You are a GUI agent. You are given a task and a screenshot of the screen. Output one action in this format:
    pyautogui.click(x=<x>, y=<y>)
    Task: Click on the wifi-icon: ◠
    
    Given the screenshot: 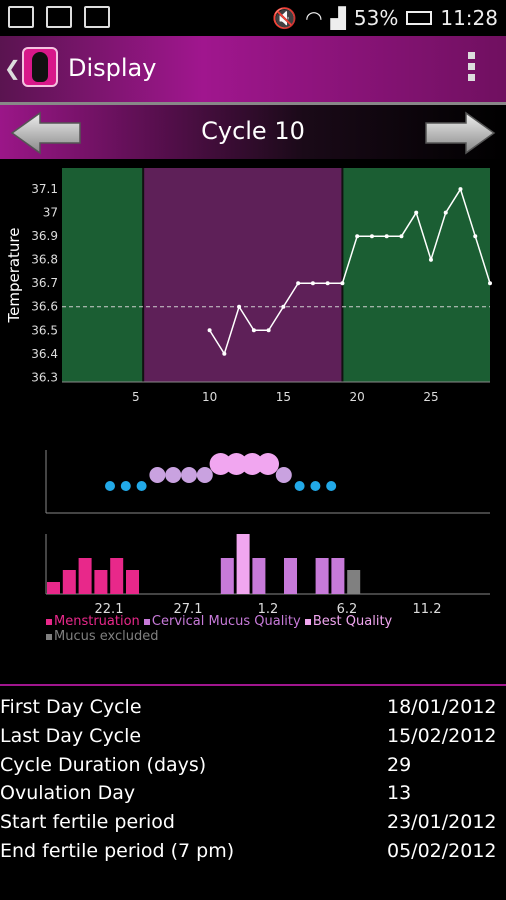 What is the action you would take?
    pyautogui.click(x=314, y=18)
    